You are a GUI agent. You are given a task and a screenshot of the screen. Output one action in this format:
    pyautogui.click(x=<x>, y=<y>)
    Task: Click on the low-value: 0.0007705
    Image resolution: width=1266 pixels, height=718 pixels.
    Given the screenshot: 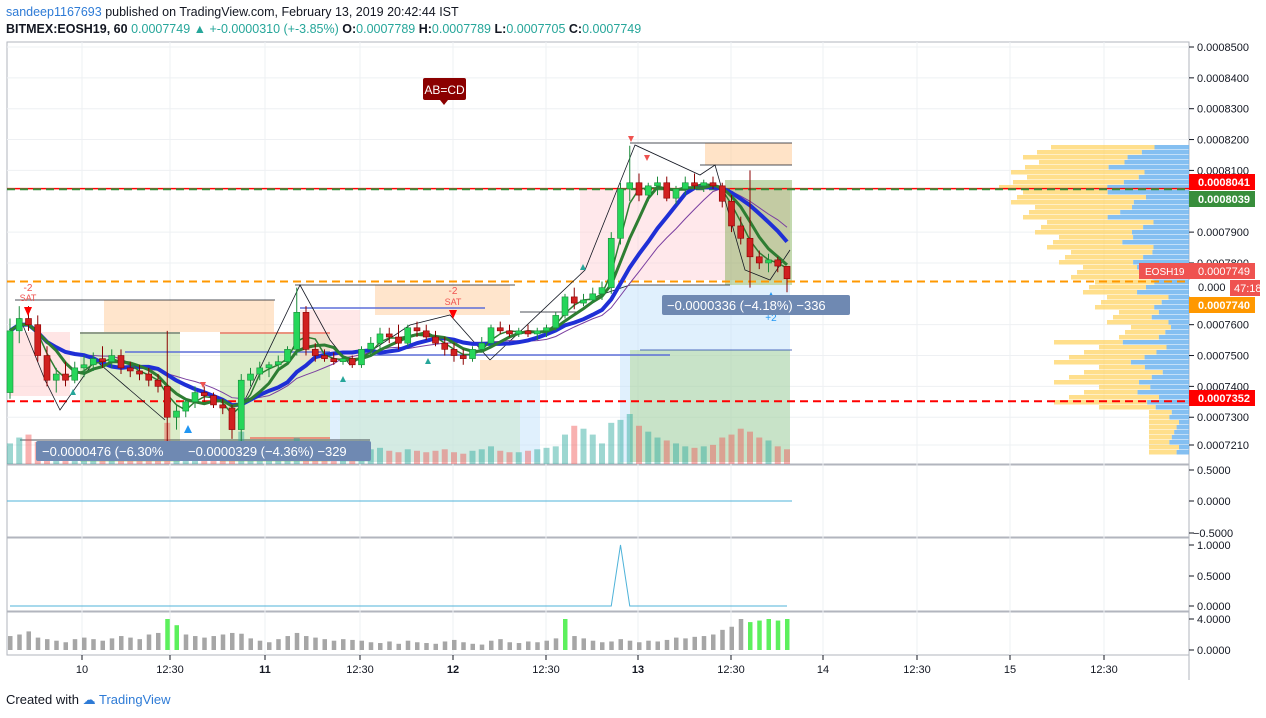 What is the action you would take?
    pyautogui.click(x=536, y=29)
    